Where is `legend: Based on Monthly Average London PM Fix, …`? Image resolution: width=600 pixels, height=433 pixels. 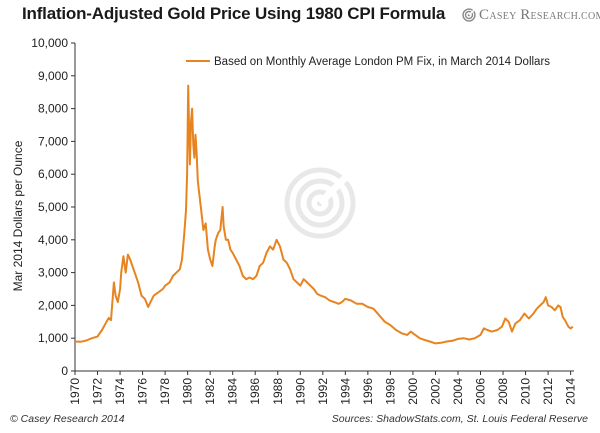 legend: Based on Monthly Average London PM Fix, … is located at coordinates (368, 62).